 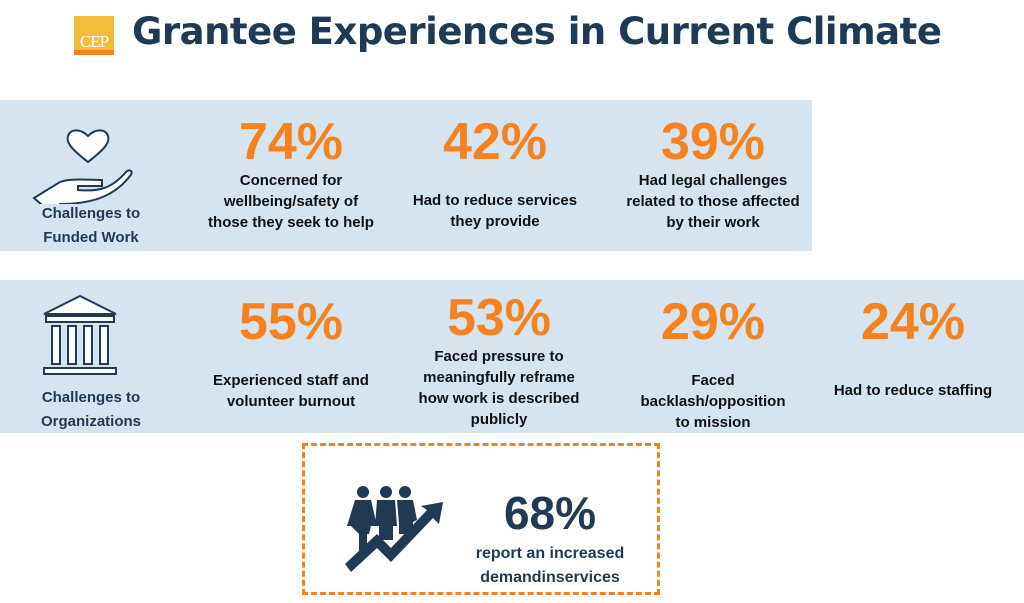 What do you see at coordinates (550, 577) in the screenshot?
I see `highlight-desc: demandinservices` at bounding box center [550, 577].